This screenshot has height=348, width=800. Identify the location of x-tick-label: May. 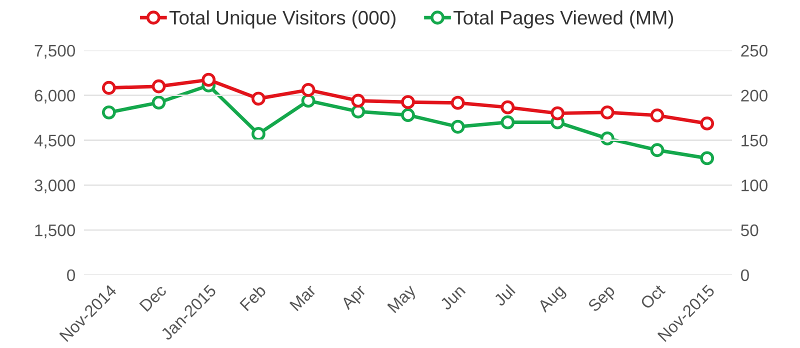
(403, 300).